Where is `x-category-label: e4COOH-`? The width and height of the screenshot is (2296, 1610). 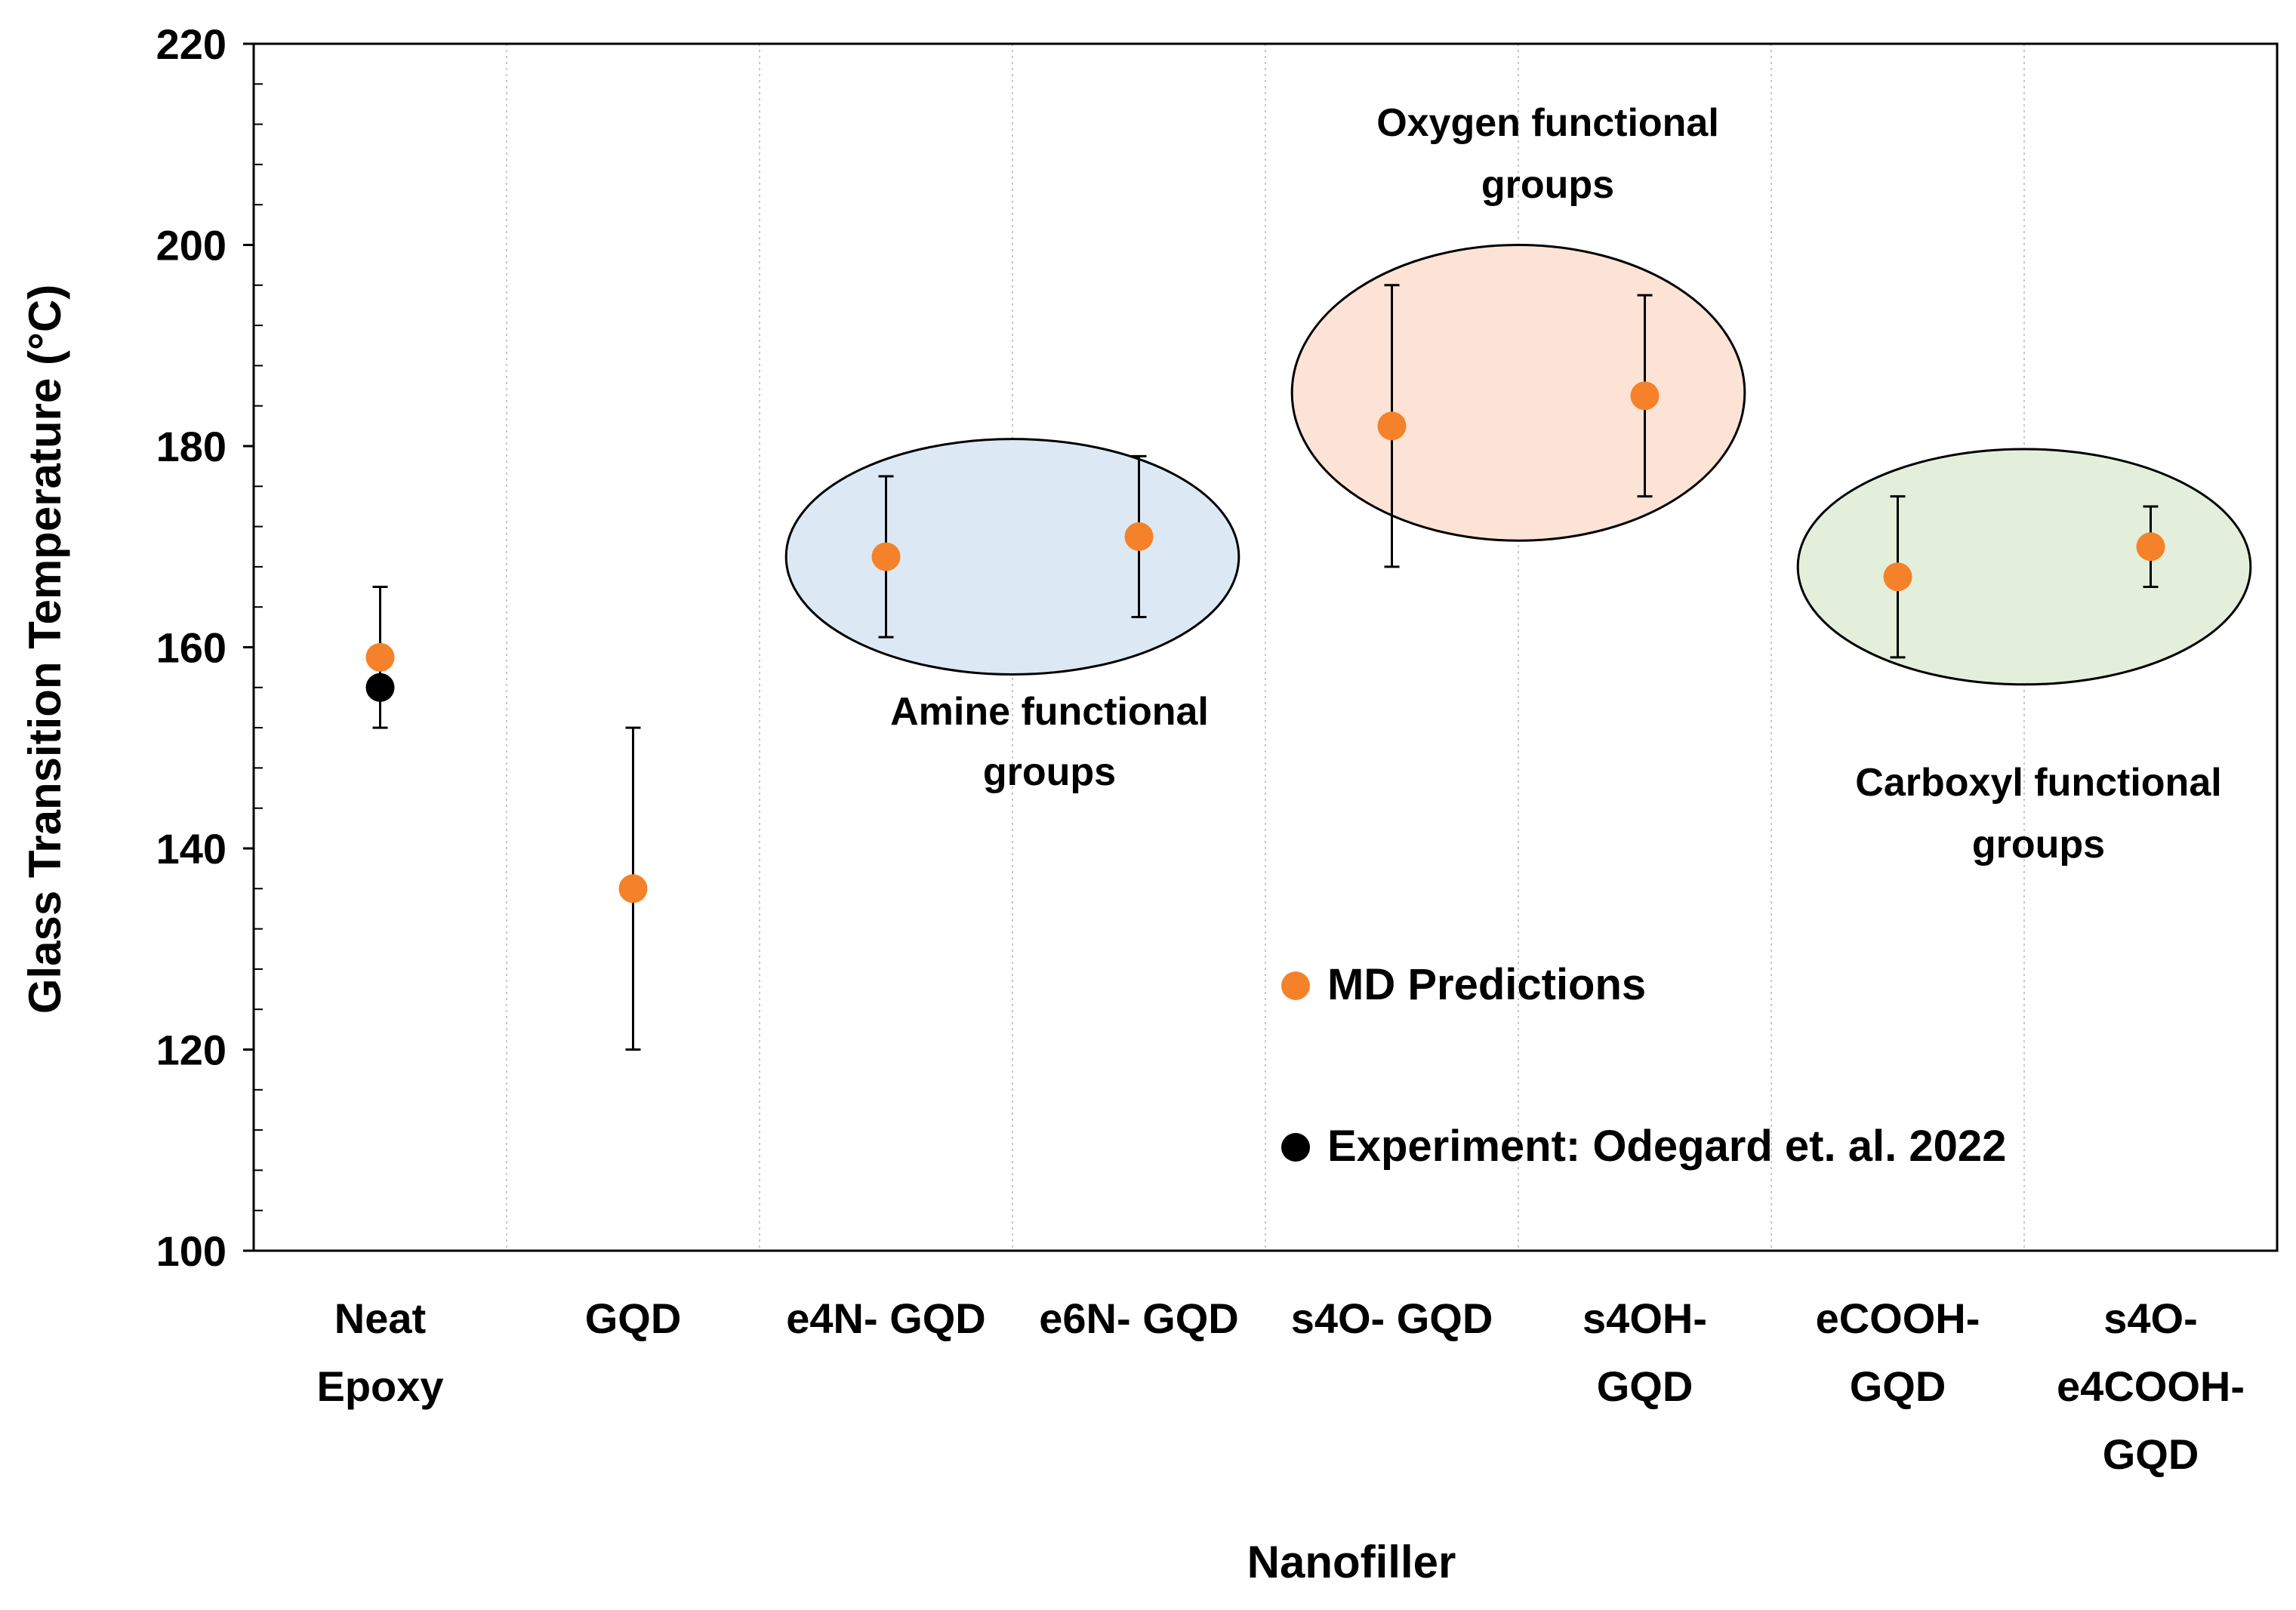 x-category-label: e4COOH- is located at coordinates (2151, 1386).